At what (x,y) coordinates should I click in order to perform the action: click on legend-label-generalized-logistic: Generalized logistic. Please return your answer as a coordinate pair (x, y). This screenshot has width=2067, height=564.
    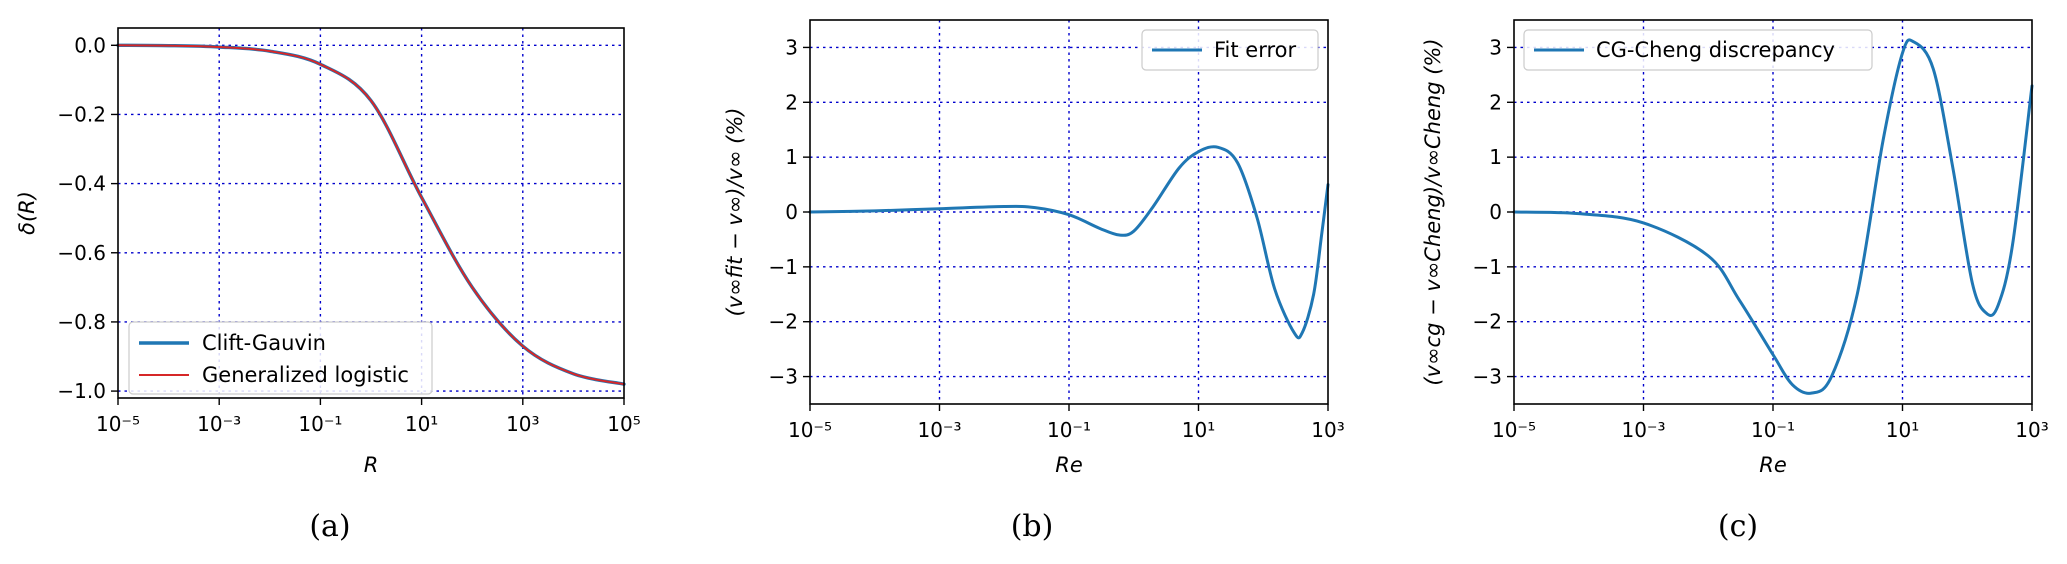
    Looking at the image, I should click on (305, 375).